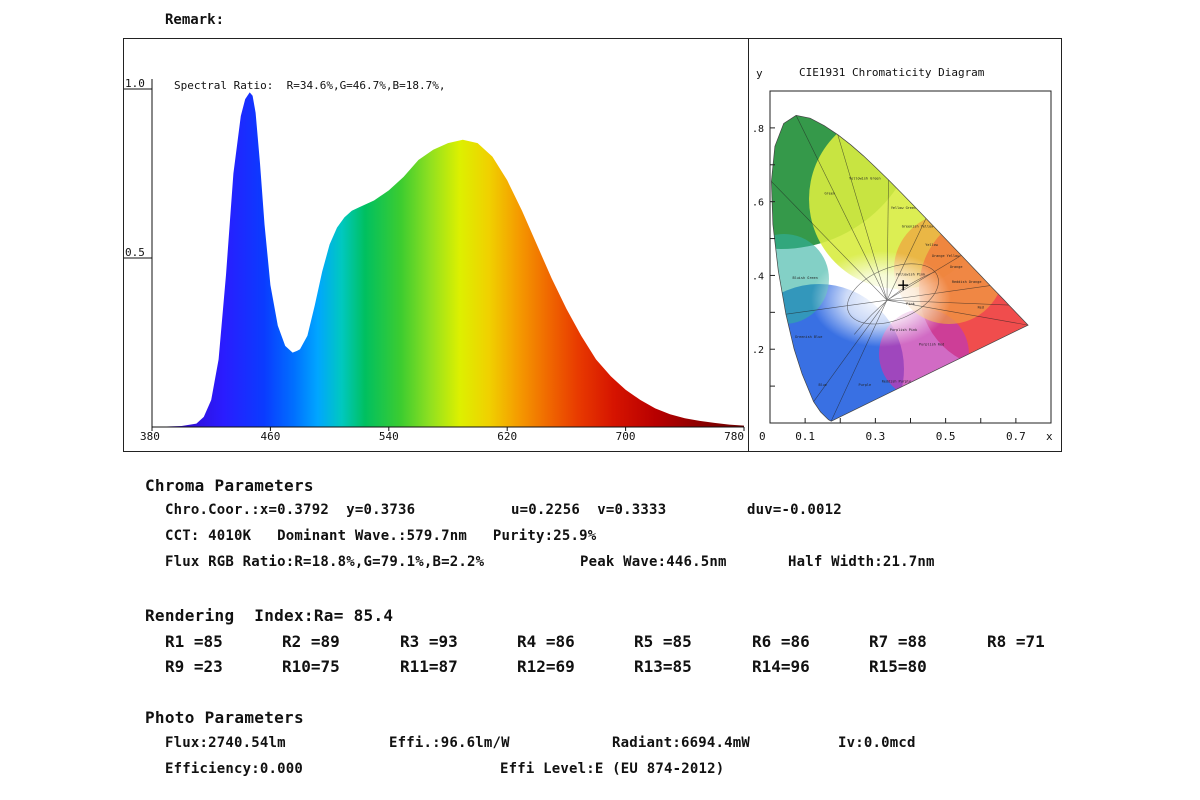  I want to click on spectrum-x-tick-label: 380, so click(150, 436).